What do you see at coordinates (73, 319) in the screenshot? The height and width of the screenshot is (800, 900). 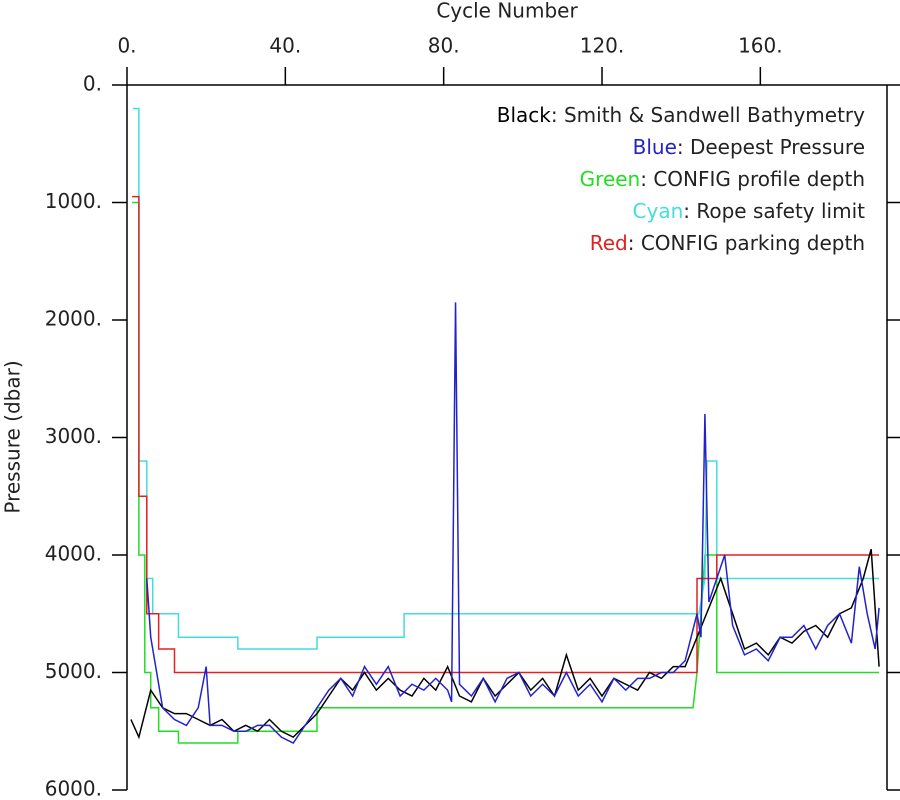 I see `y-tick-label: 2000.` at bounding box center [73, 319].